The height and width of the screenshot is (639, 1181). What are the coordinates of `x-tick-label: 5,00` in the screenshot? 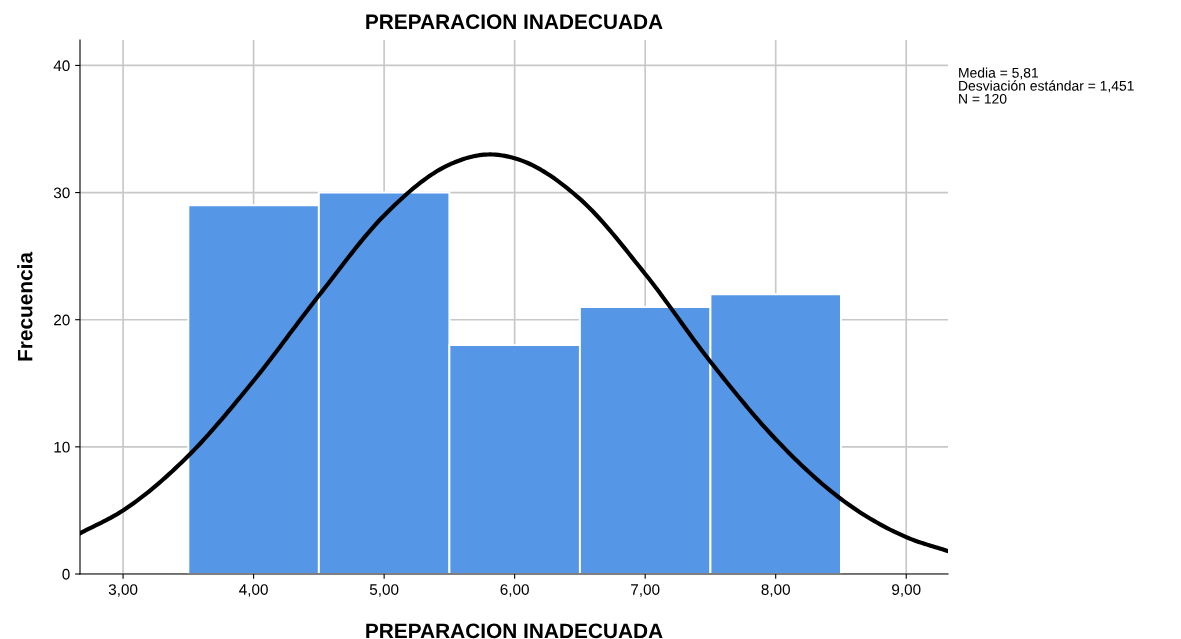 It's located at (384, 590).